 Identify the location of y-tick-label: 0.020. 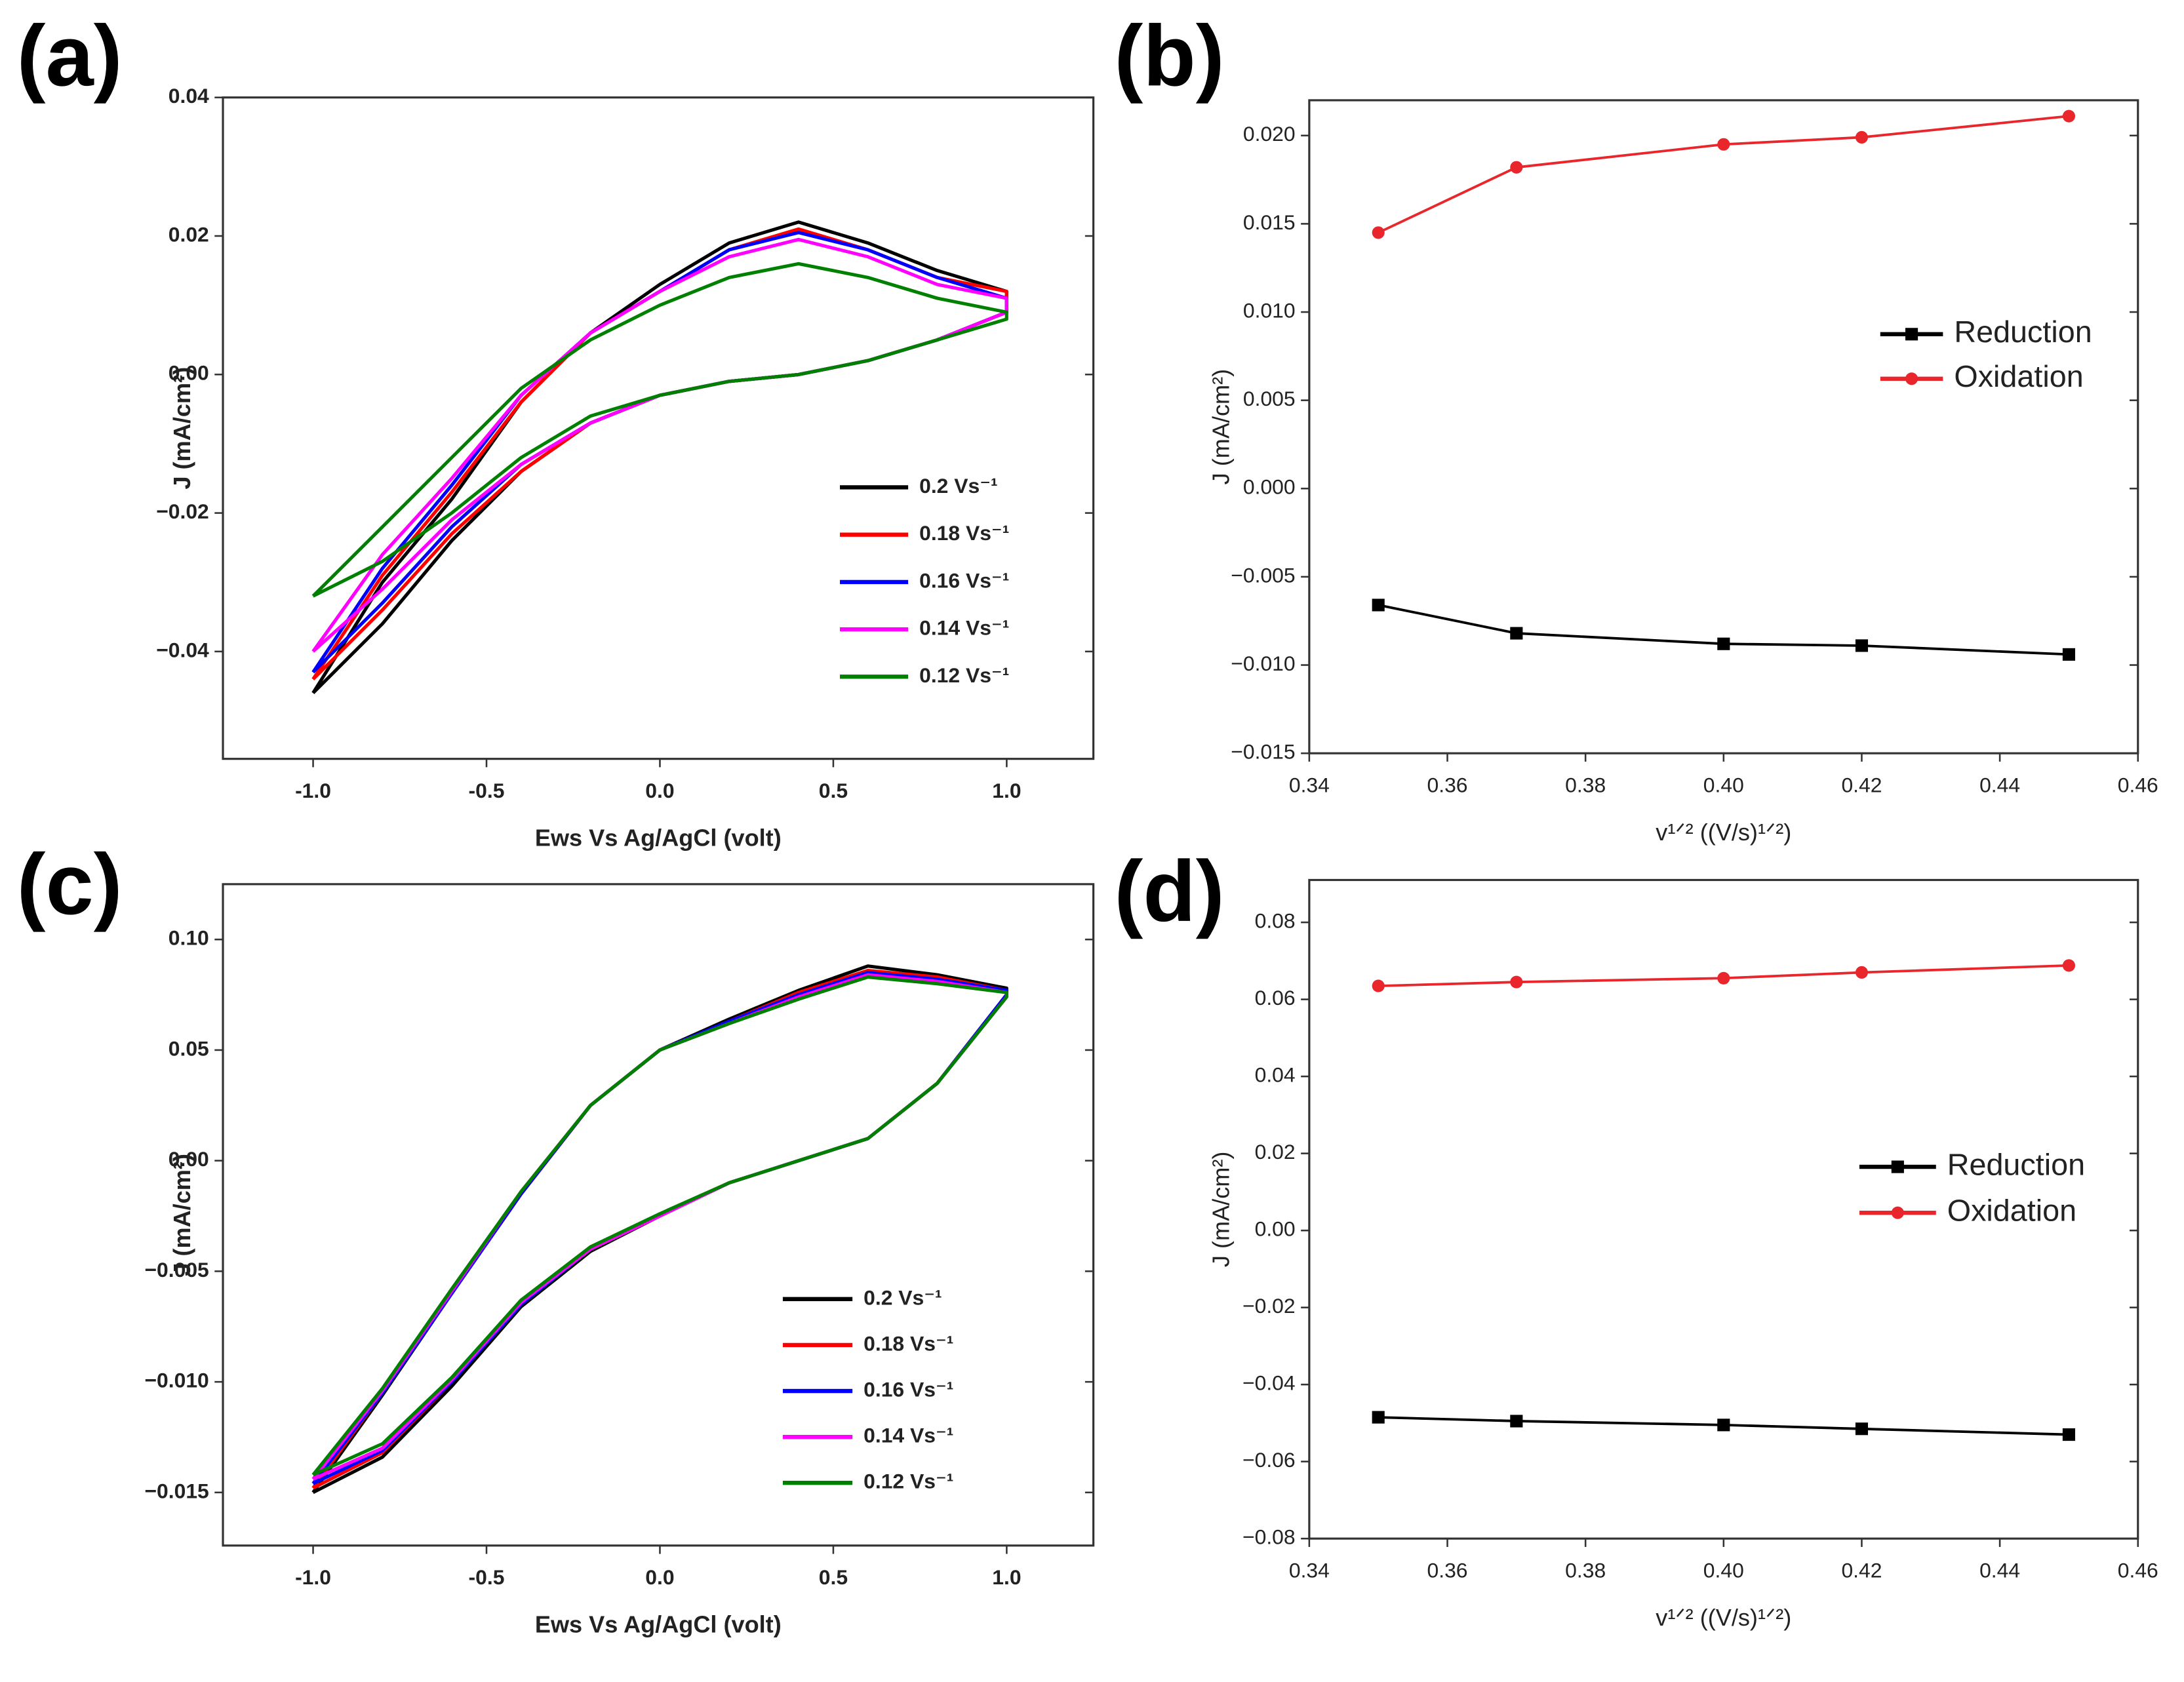
(1269, 134).